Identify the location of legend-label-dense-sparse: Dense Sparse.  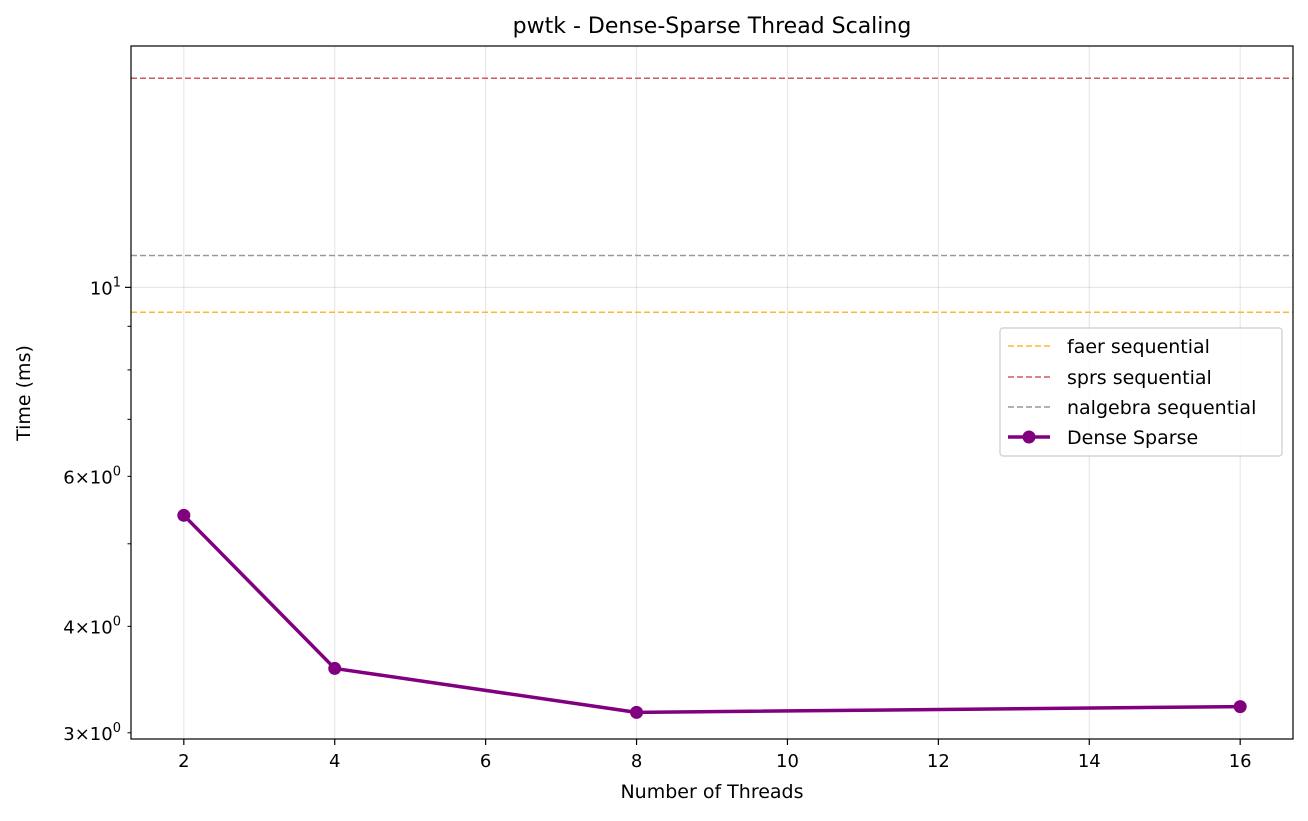
(1132, 438).